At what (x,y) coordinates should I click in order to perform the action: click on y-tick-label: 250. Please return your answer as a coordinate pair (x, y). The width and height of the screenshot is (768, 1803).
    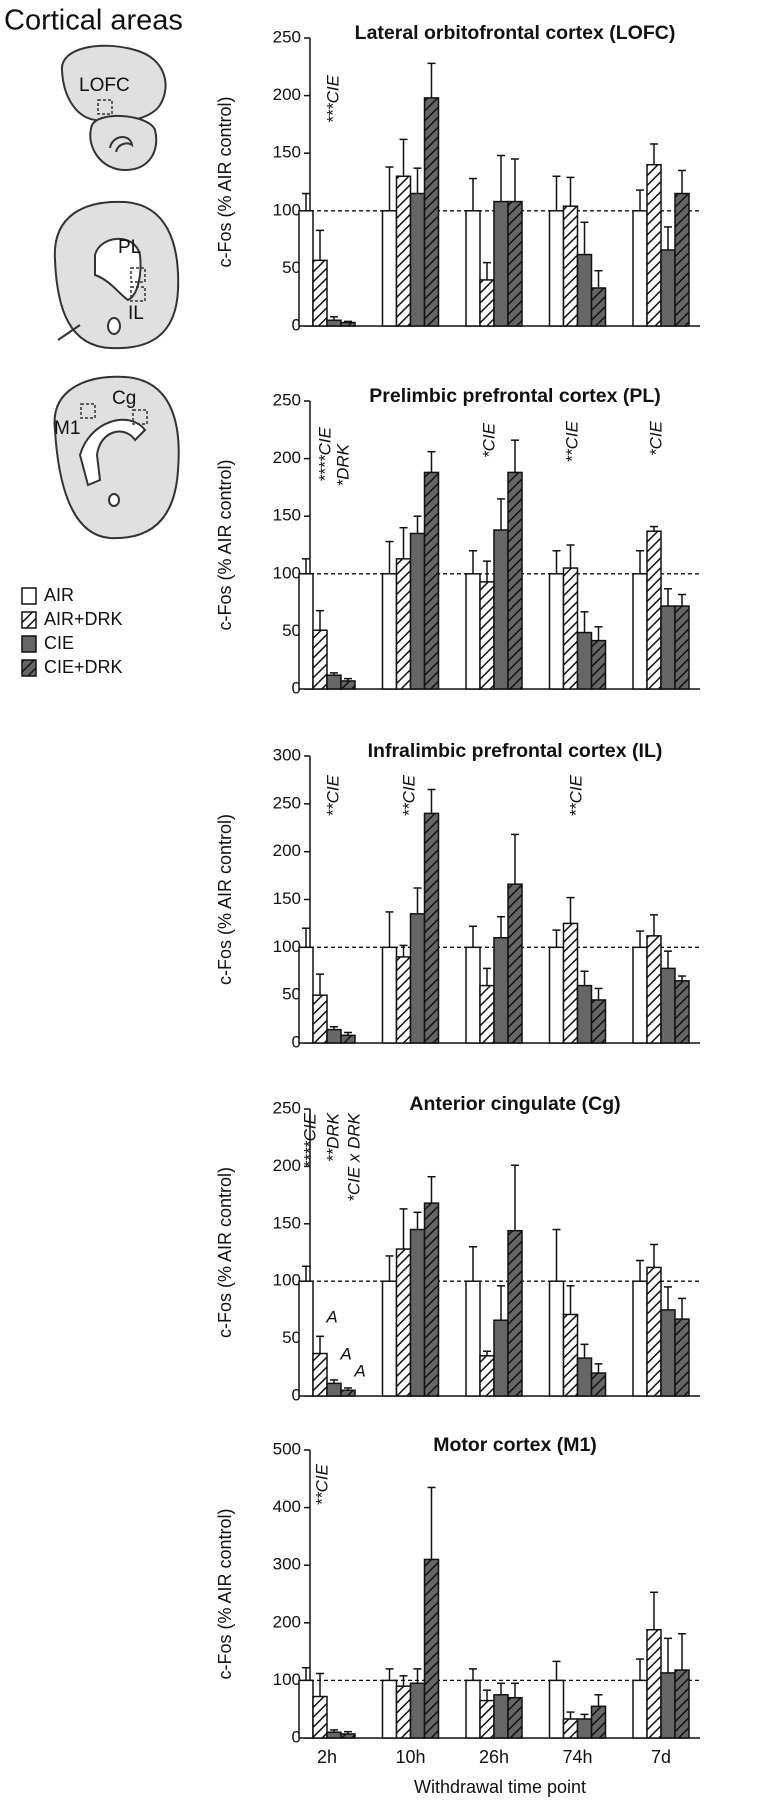
    Looking at the image, I should click on (287, 1107).